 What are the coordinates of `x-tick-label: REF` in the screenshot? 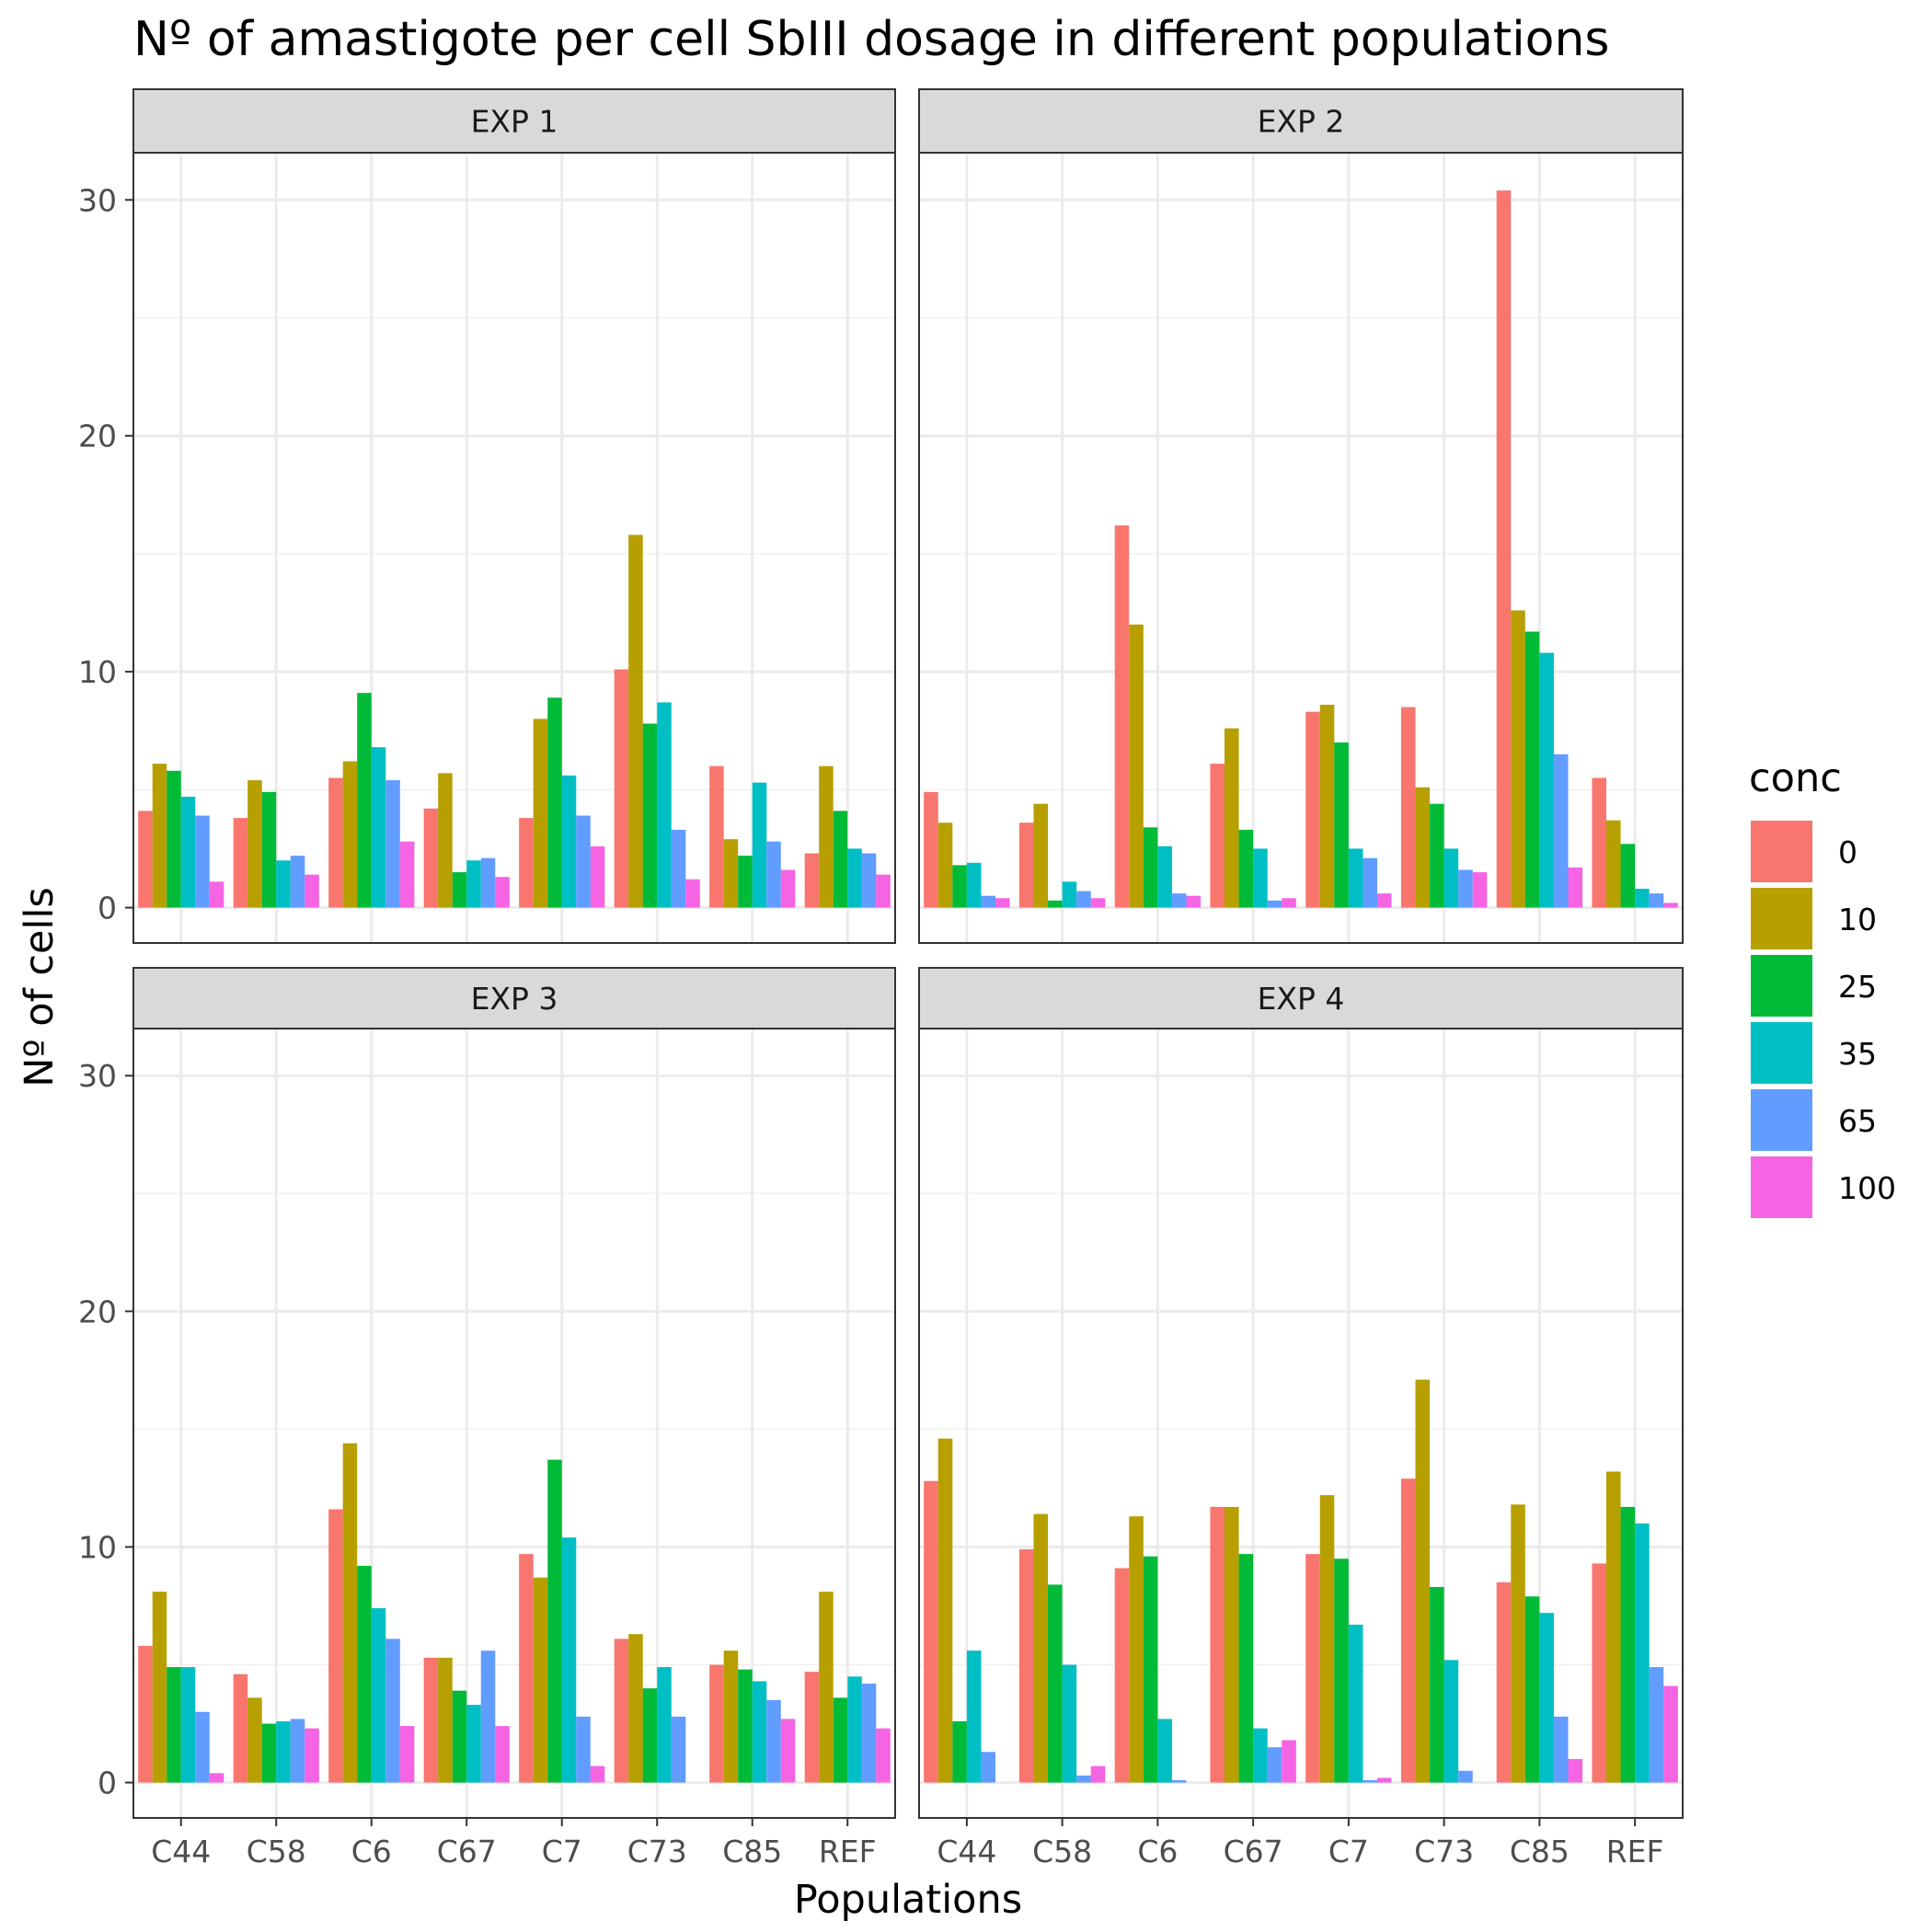 It's located at (1635, 1851).